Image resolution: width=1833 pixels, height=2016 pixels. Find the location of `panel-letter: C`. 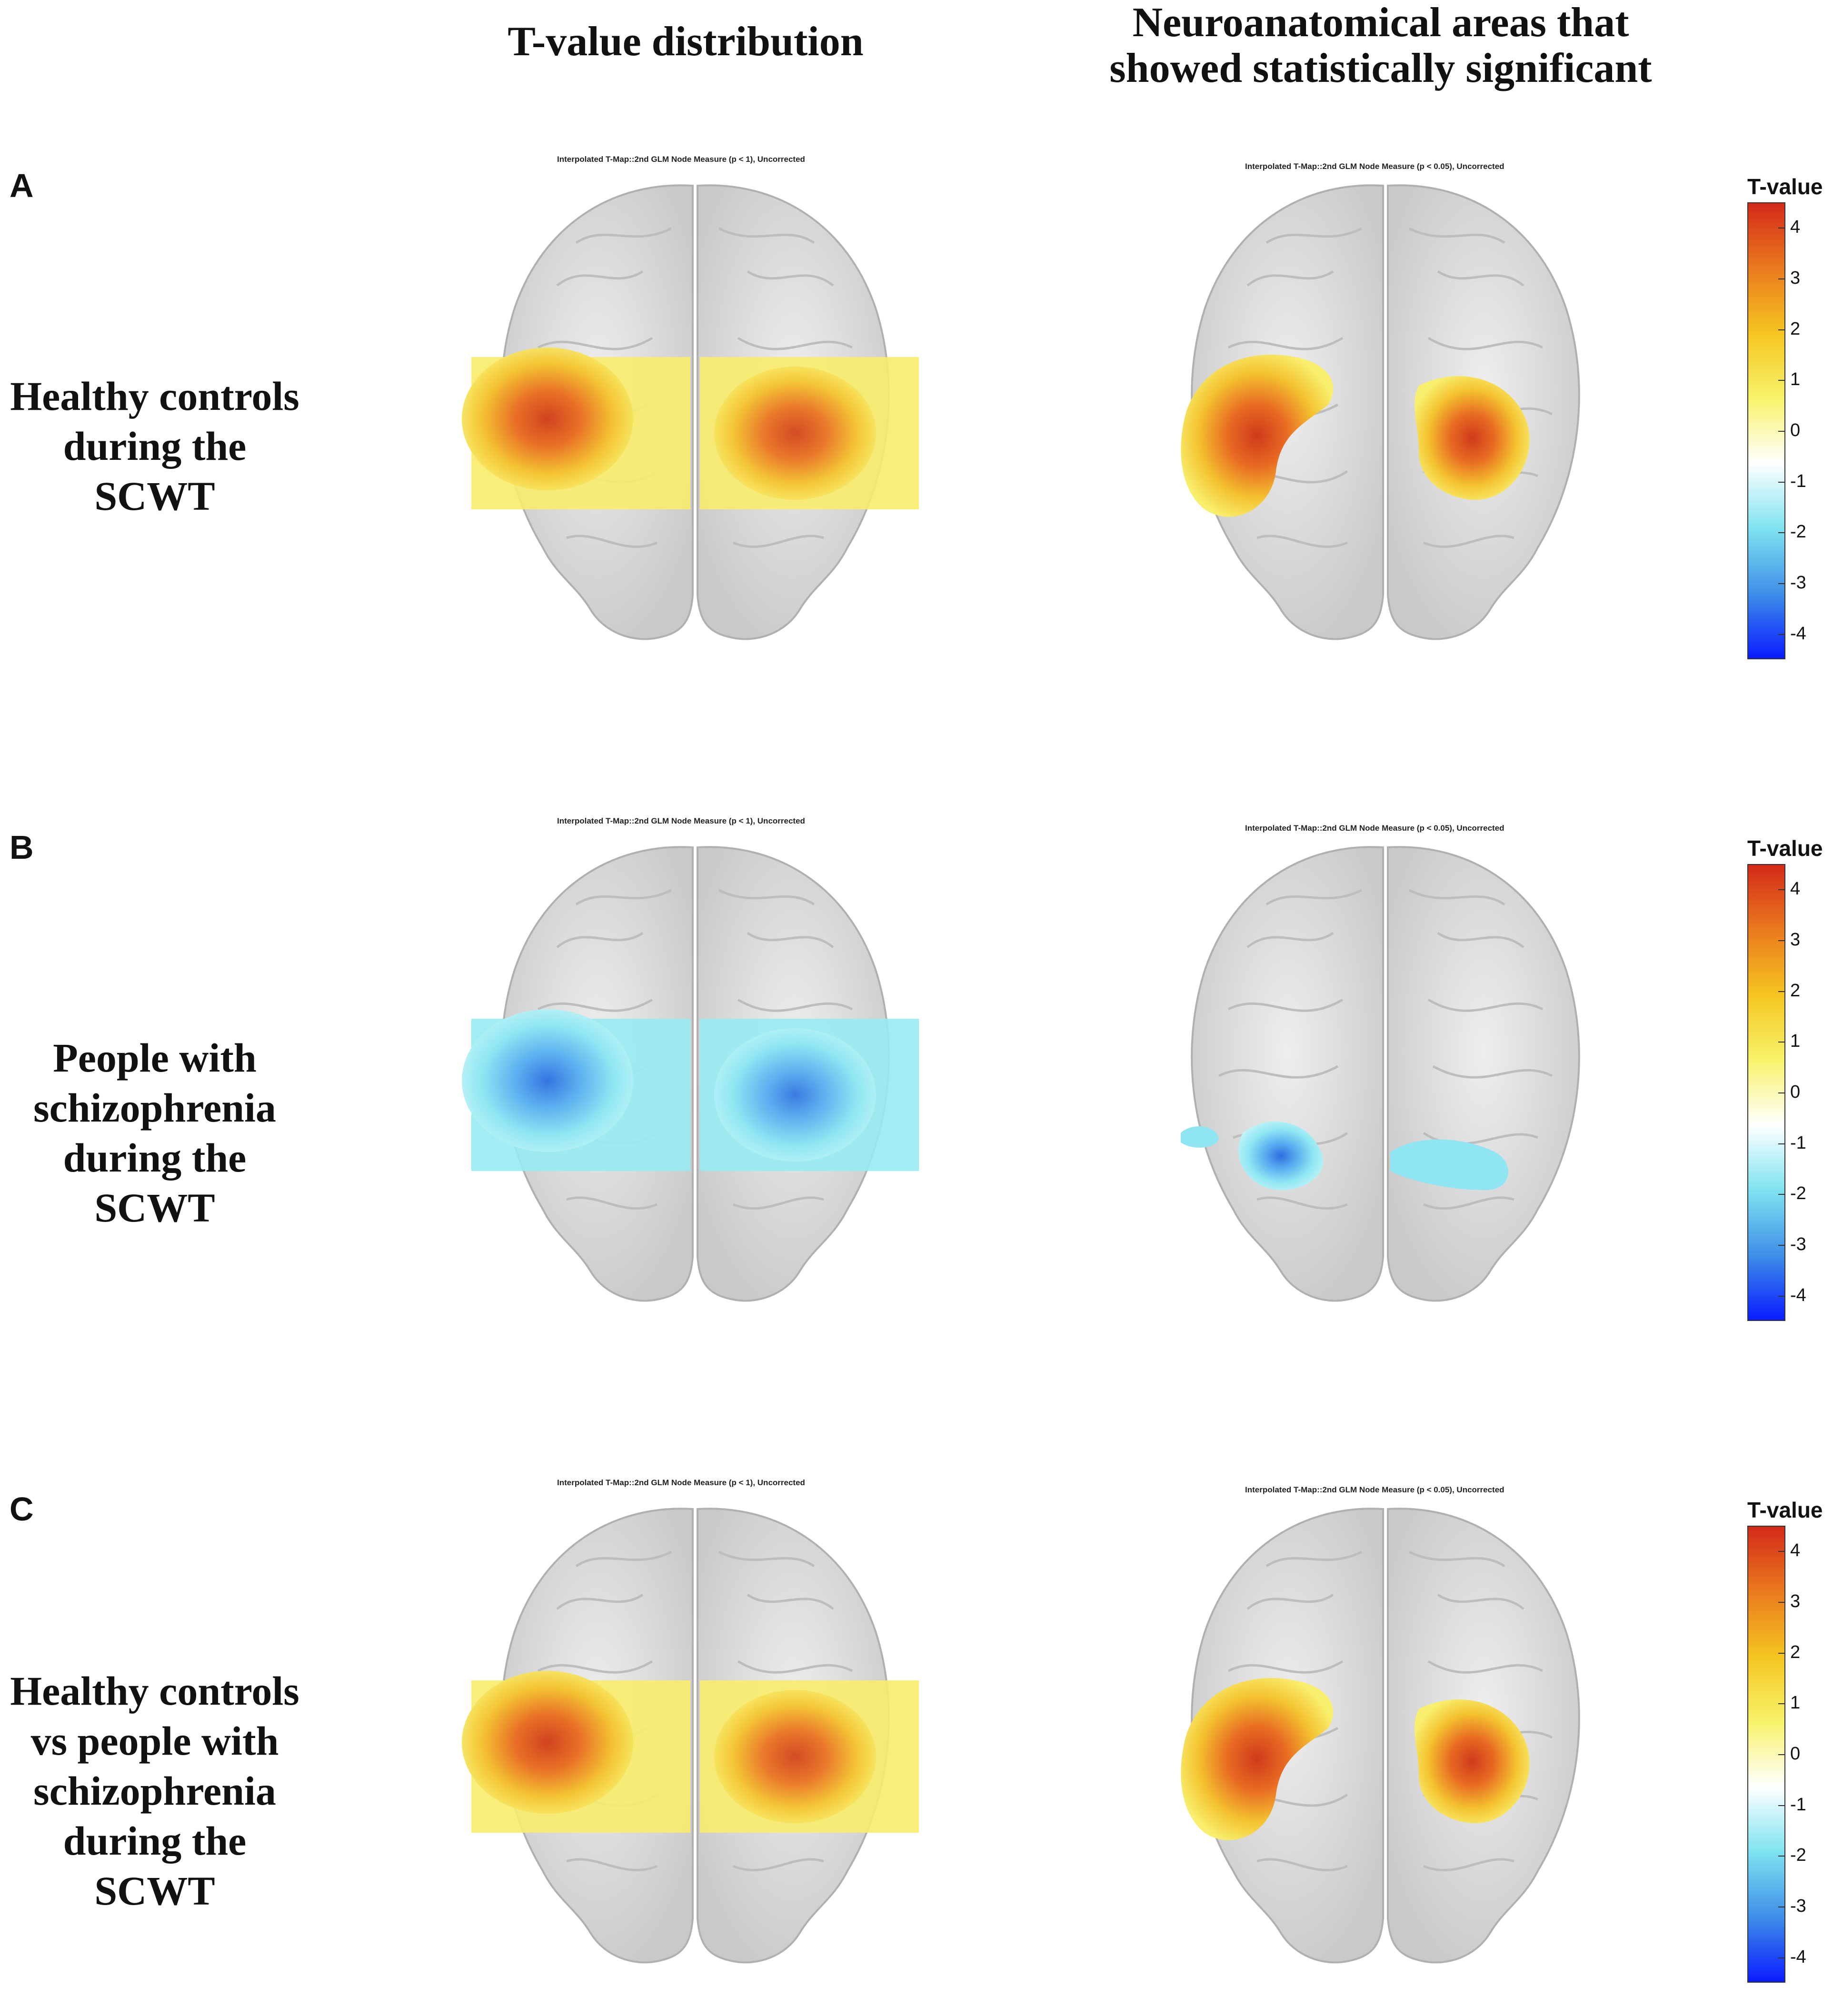

panel-letter: C is located at coordinates (22, 1509).